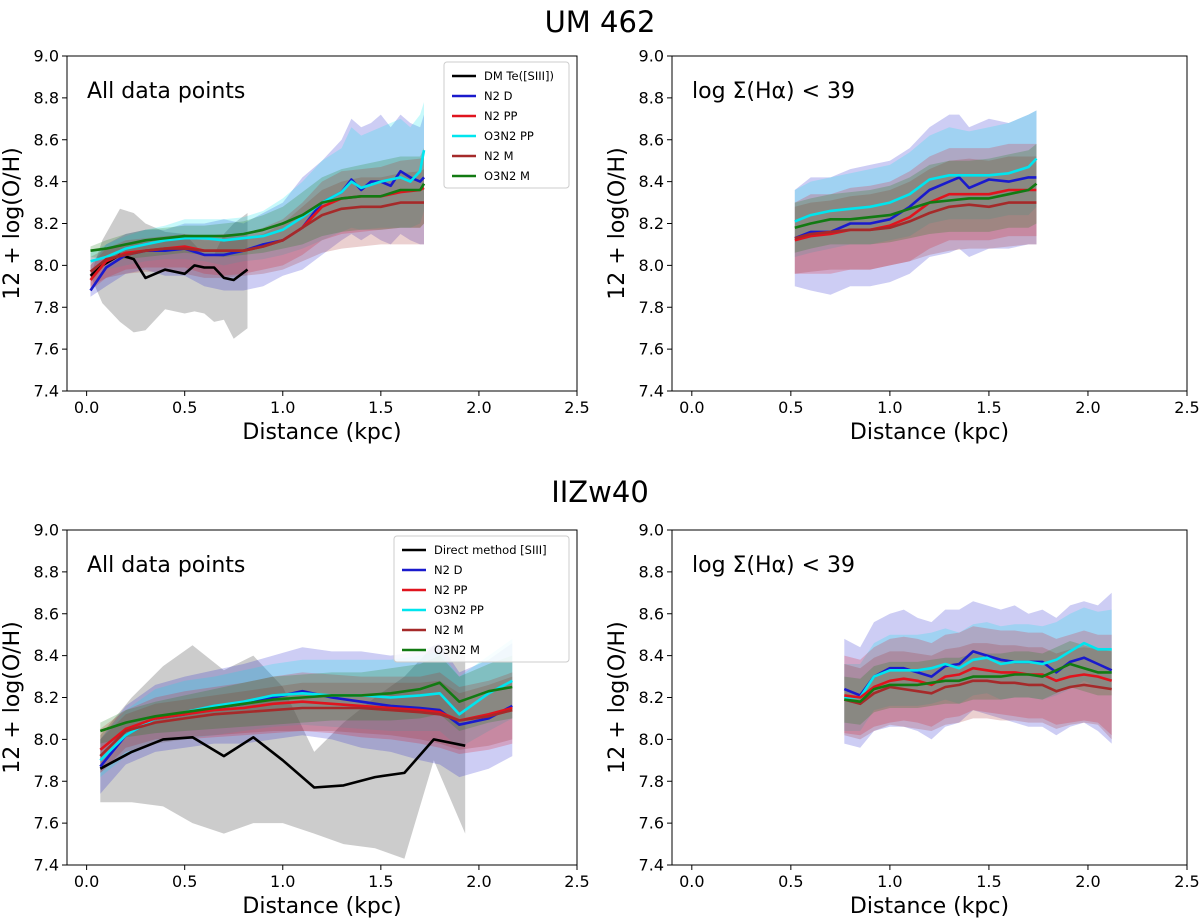 This screenshot has width=1200, height=919. What do you see at coordinates (519, 76) in the screenshot?
I see `legend-label: DM Te([SIII])` at bounding box center [519, 76].